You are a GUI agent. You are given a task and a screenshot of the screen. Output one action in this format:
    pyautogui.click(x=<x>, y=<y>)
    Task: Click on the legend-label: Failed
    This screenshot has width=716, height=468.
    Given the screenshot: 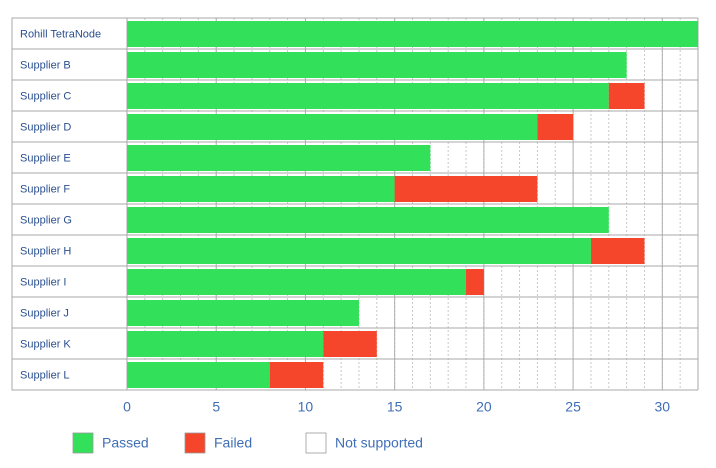 What is the action you would take?
    pyautogui.click(x=233, y=443)
    